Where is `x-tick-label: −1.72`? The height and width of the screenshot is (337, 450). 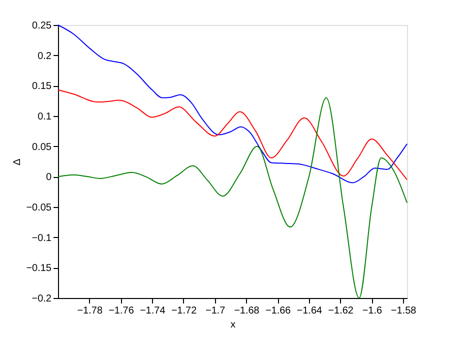 x-tick-label: −1.72 is located at coordinates (184, 311).